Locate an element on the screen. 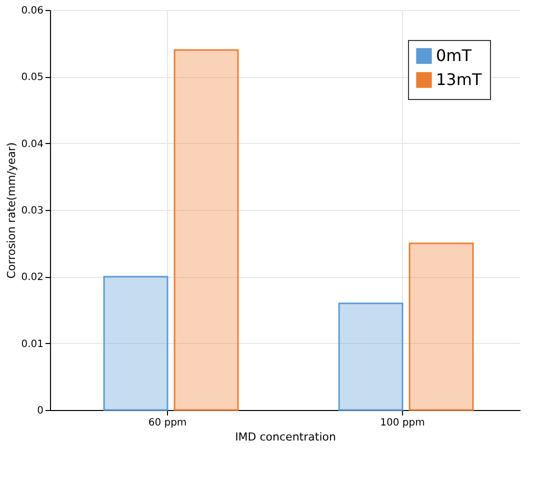  legend-label: 0mT is located at coordinates (454, 55).